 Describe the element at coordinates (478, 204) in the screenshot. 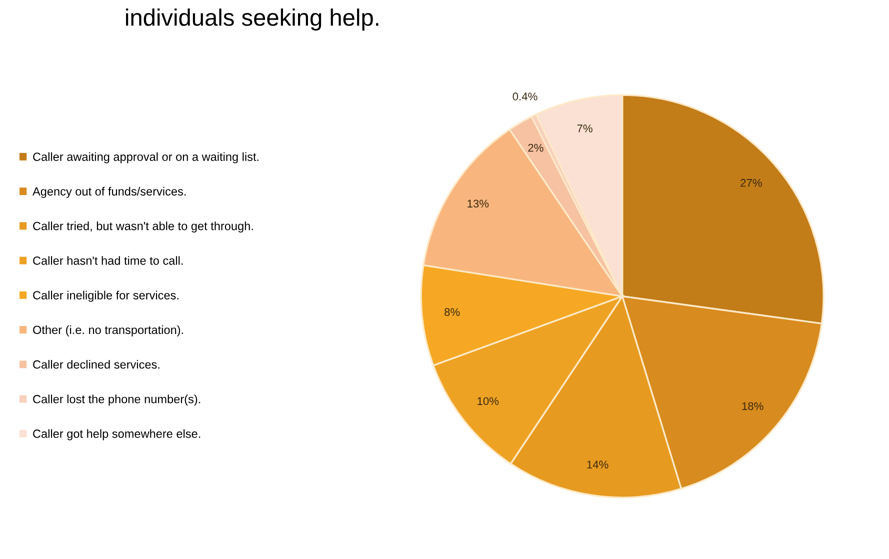

I see `data-label: 13%` at that location.